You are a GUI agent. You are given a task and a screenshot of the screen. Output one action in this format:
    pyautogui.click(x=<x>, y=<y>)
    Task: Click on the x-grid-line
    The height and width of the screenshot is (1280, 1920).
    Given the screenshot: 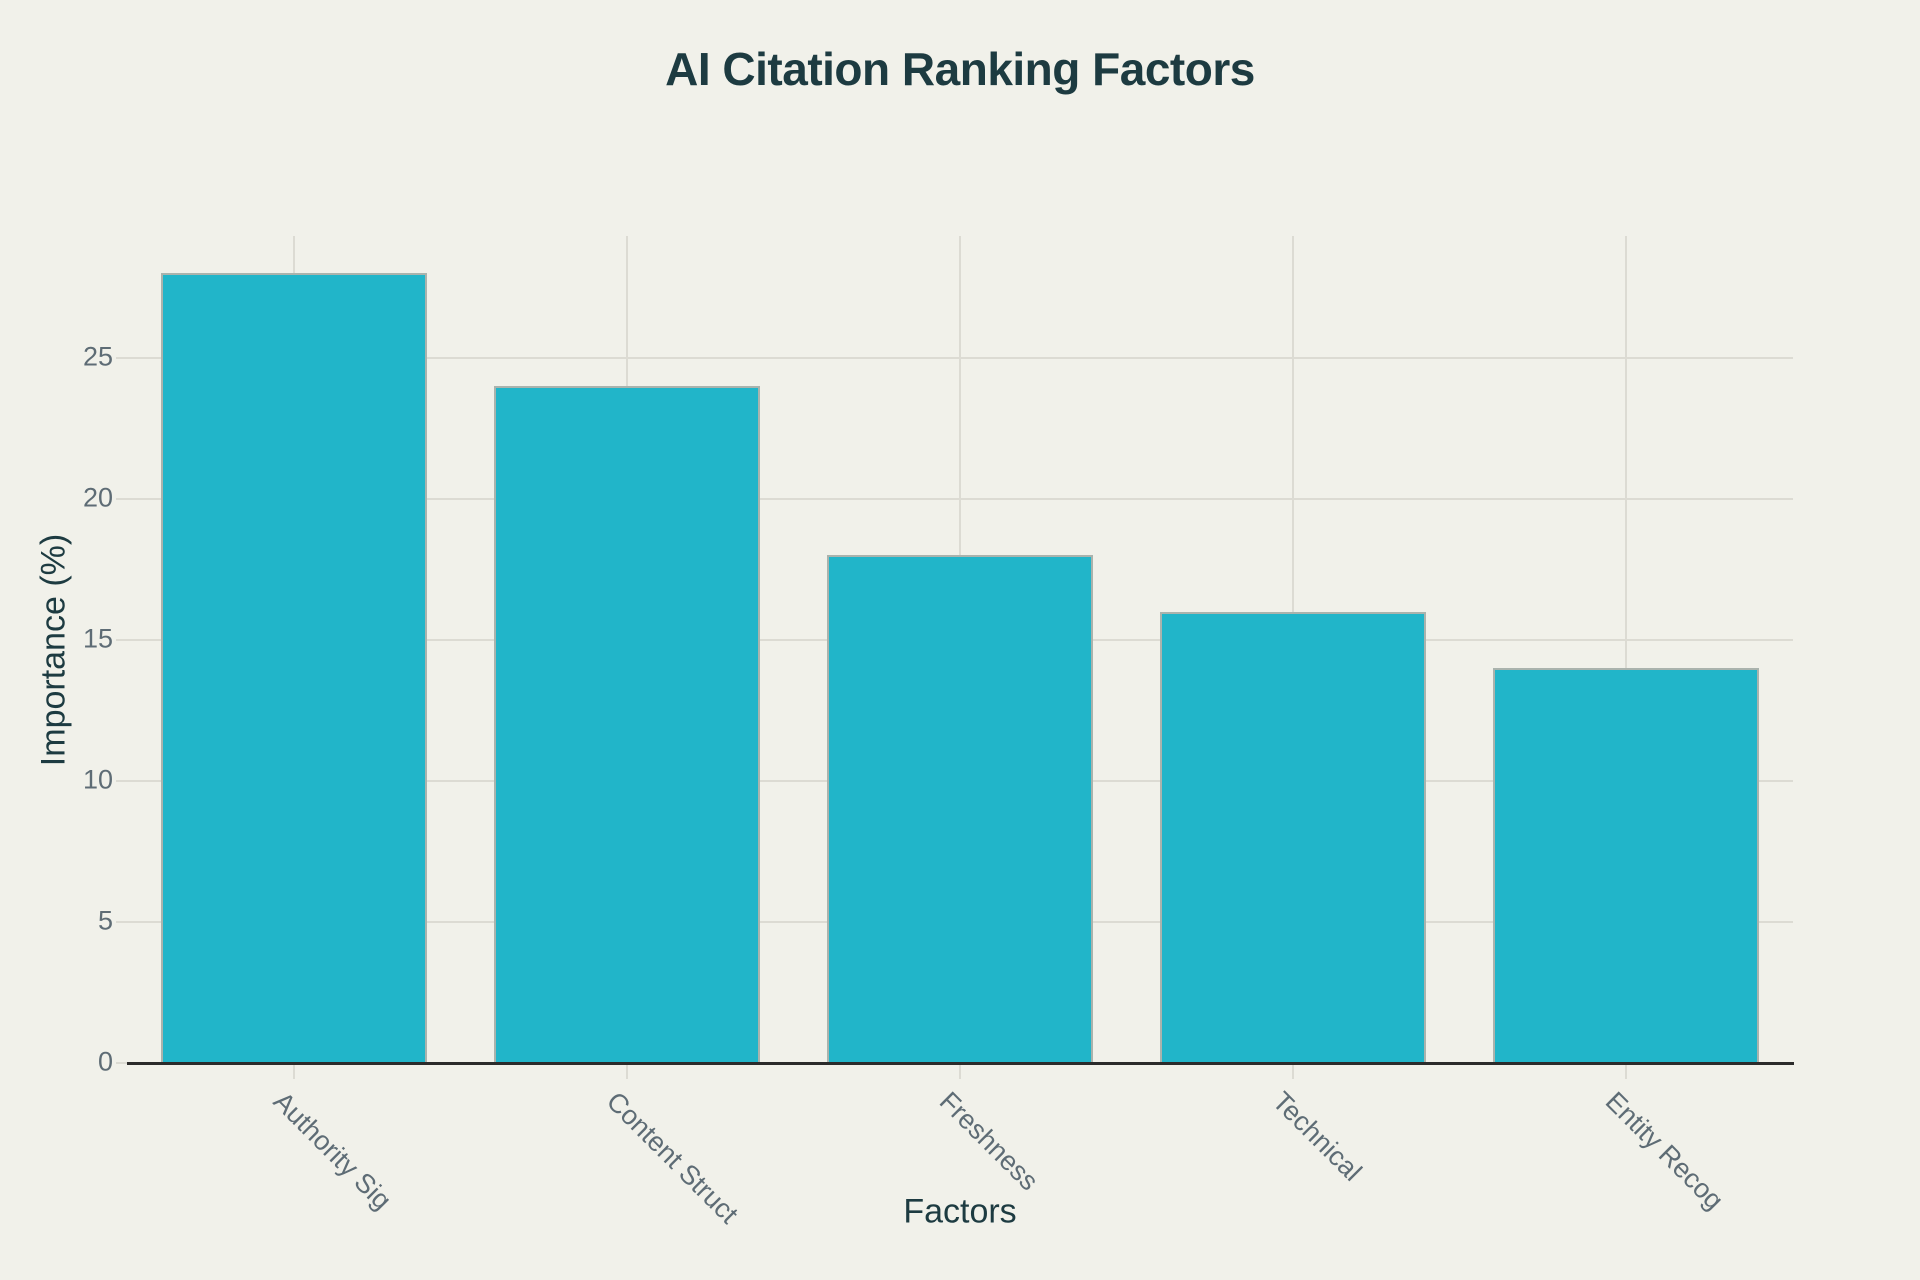 What is the action you would take?
    pyautogui.click(x=1626, y=649)
    